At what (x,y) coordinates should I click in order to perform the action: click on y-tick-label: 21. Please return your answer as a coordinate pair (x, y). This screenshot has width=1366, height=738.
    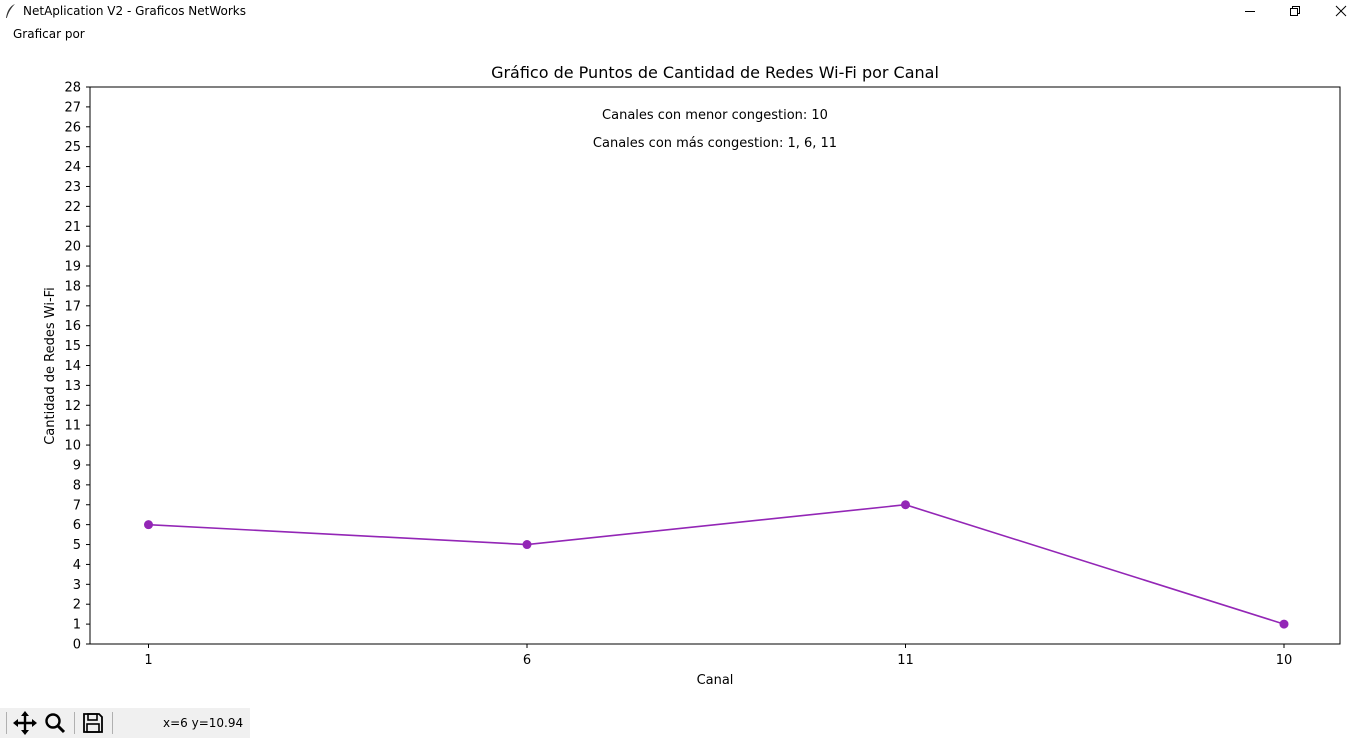
    Looking at the image, I should click on (72, 227).